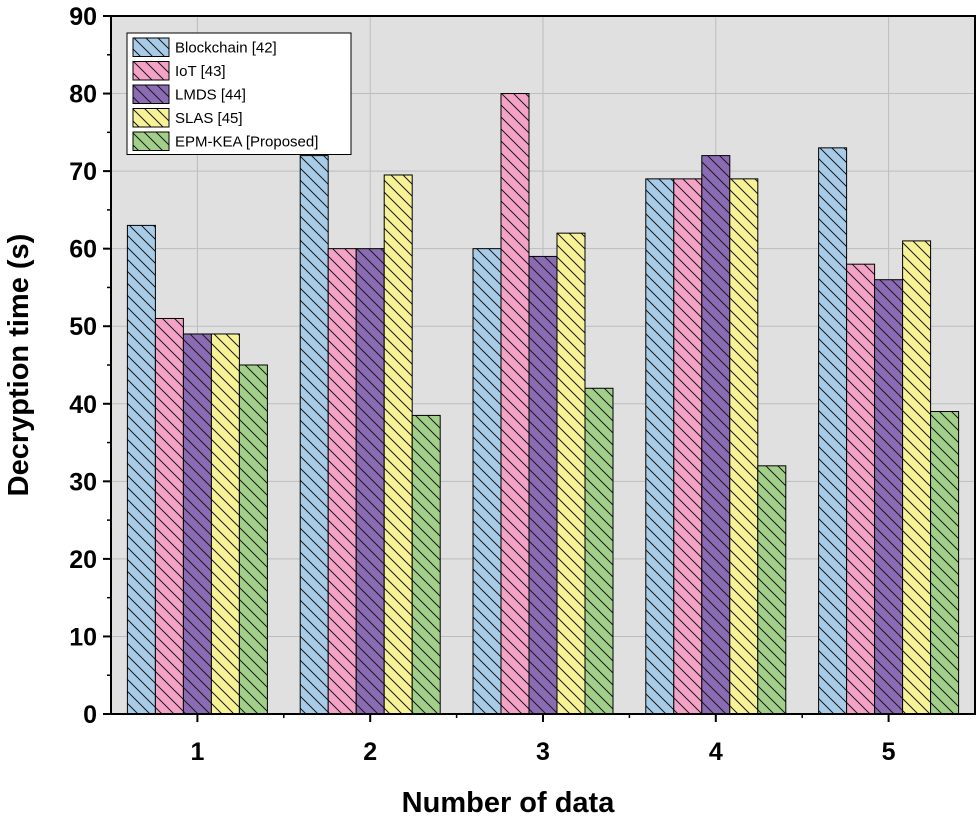 The height and width of the screenshot is (819, 980). I want to click on bar-epm-kea-proposed--1, so click(253, 539).